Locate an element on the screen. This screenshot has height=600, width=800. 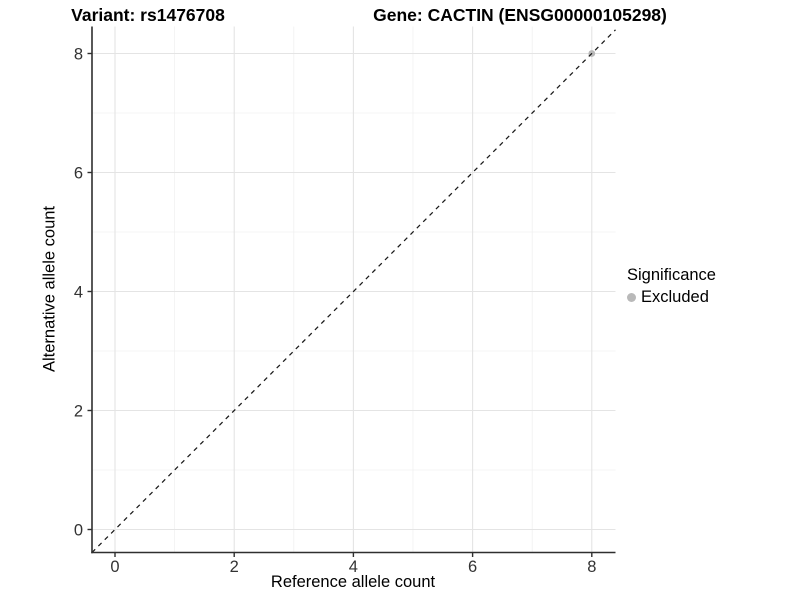
legend-key-dot is located at coordinates (631, 297).